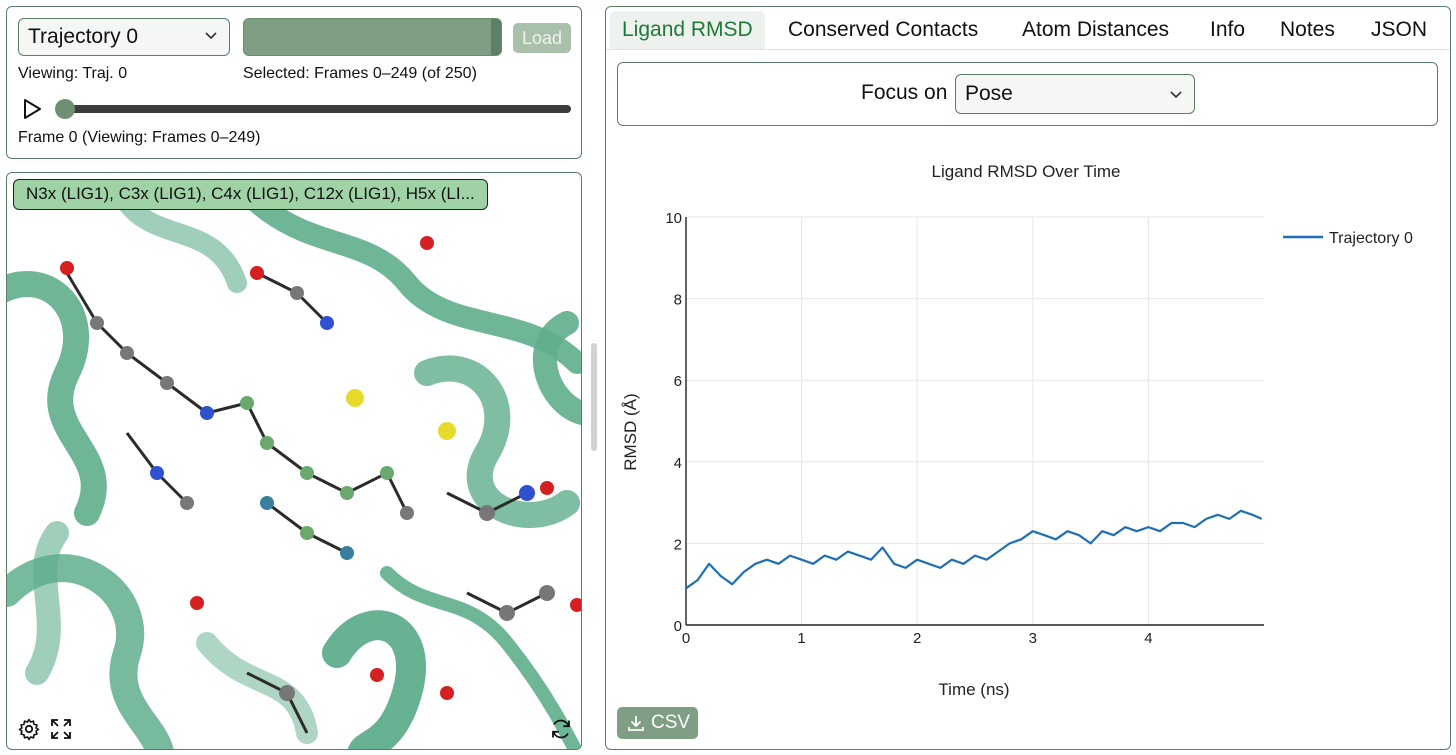  What do you see at coordinates (678, 463) in the screenshot?
I see `y-tick-label: 4` at bounding box center [678, 463].